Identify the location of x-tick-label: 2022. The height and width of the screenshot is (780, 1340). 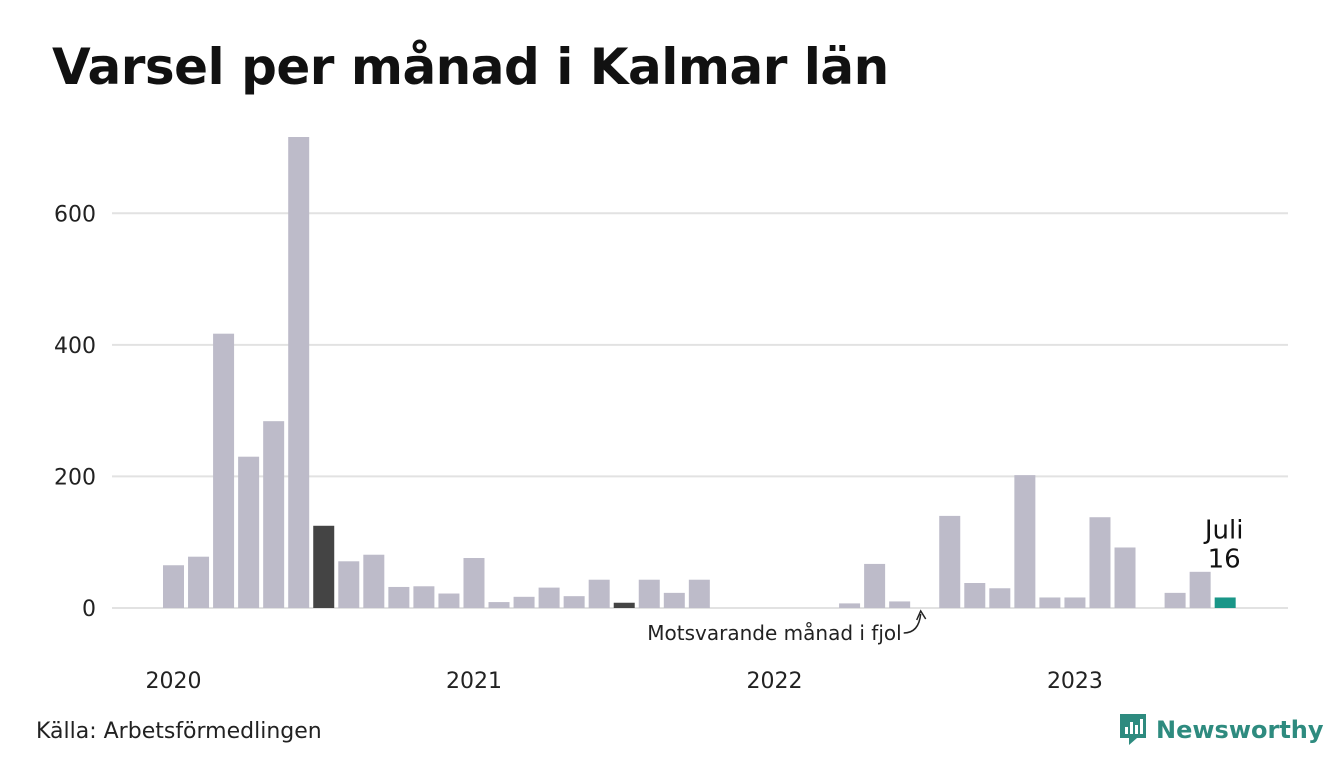
(774, 681).